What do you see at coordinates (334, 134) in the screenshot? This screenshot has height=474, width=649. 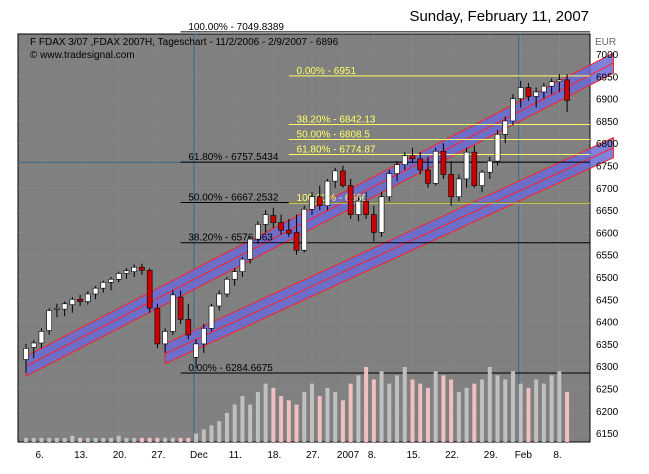 I see `fib-yellow-label: 50.00% - 6808.5` at bounding box center [334, 134].